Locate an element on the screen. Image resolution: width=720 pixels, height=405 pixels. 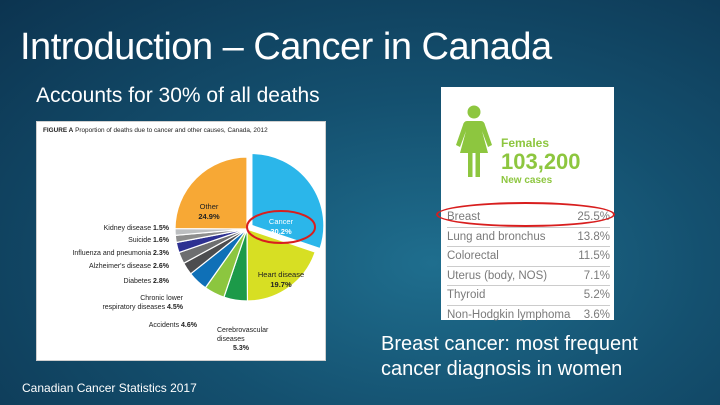
site-name: Colorectal is located at coordinates (511, 256).